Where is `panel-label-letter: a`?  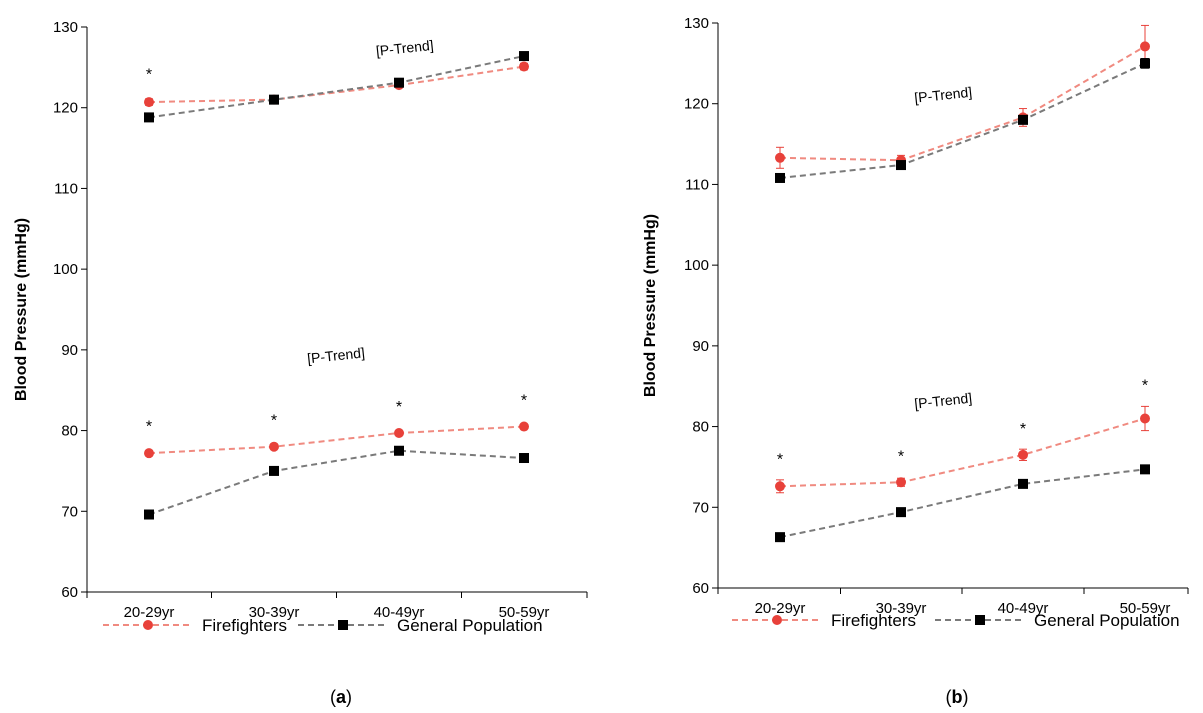 panel-label-letter: a is located at coordinates (341, 697).